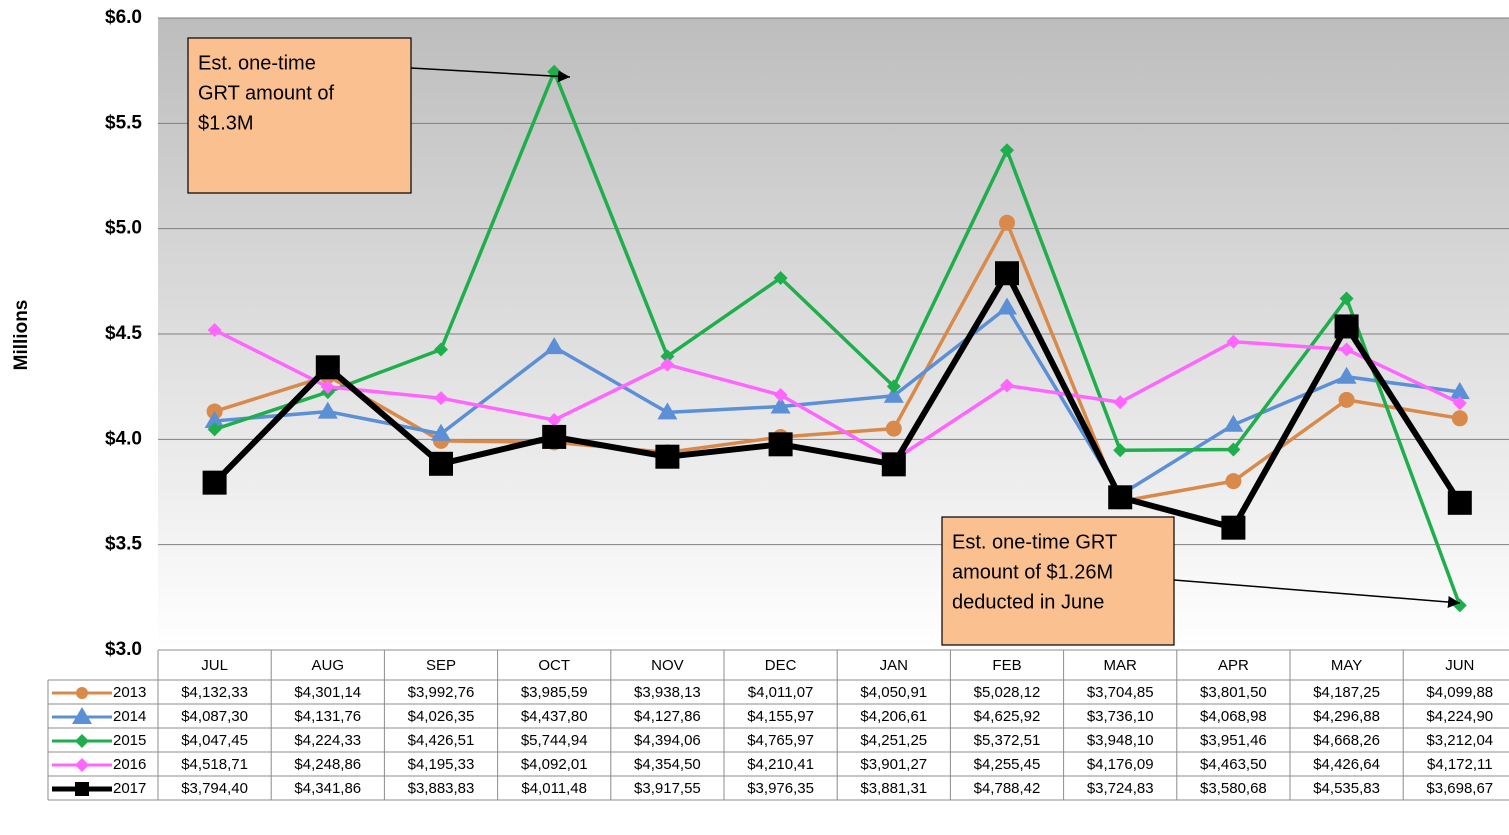 Image resolution: width=1509 pixels, height=835 pixels. I want to click on table-value: $4,625,92, so click(1007, 716).